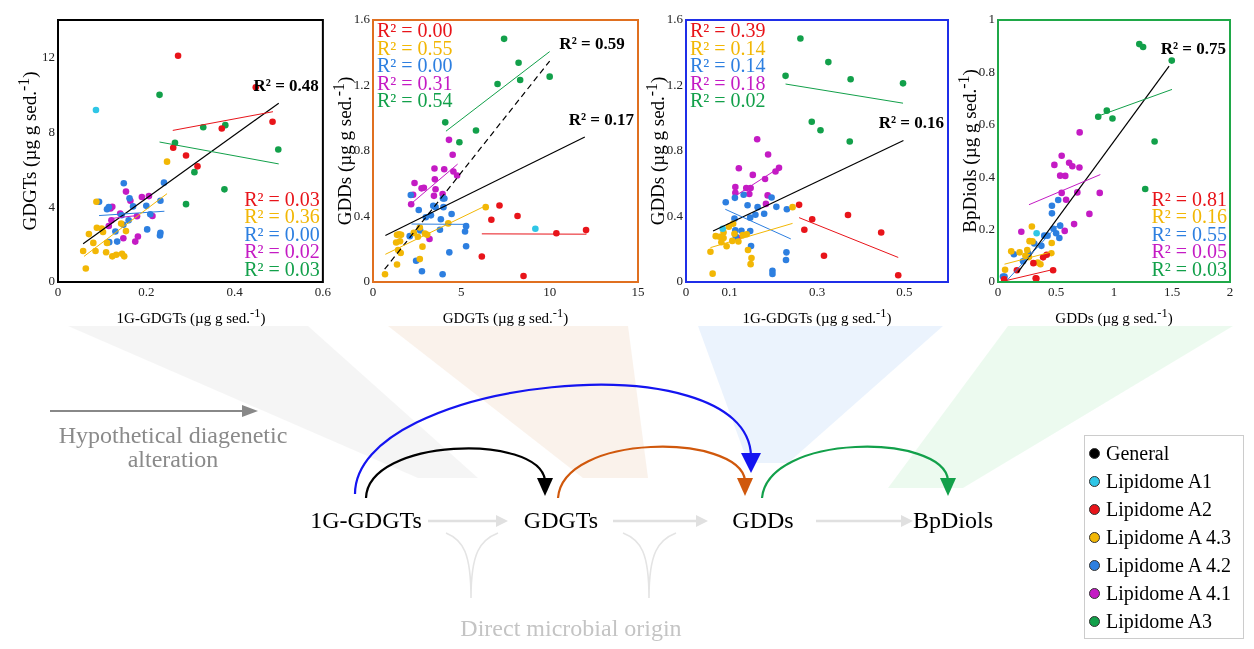 The height and width of the screenshot is (649, 1254). I want to click on text: 1G-GDGTs, so click(366, 520).